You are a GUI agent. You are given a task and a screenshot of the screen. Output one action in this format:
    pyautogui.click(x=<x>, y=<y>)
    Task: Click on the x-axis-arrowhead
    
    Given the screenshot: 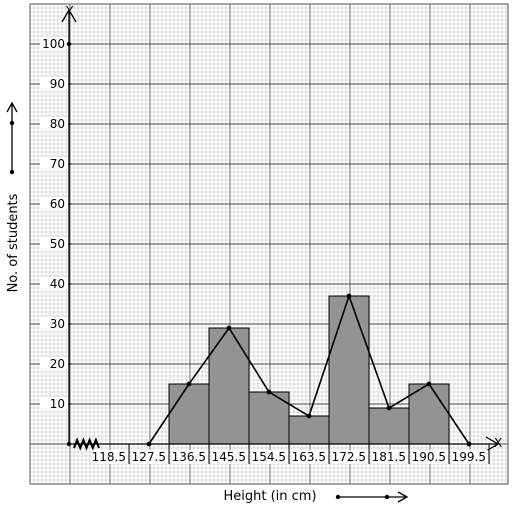 What is the action you would take?
    pyautogui.click(x=492, y=444)
    